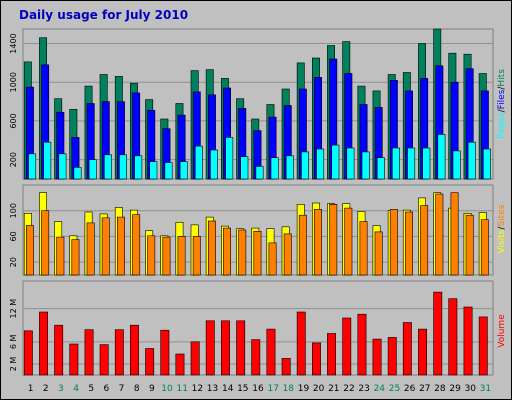 The width and height of the screenshot is (512, 400). Describe the element at coordinates (152, 389) in the screenshot. I see `day-label: 9` at that location.